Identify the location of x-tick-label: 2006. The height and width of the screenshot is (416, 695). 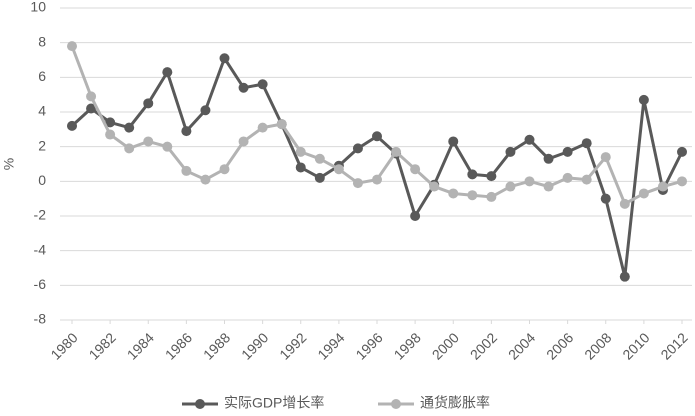
(559, 345).